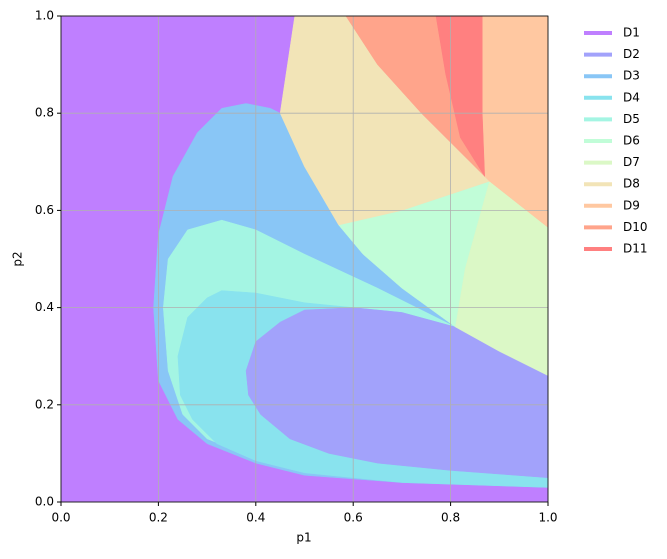 The height and width of the screenshot is (559, 667). I want to click on legend-label: D8, so click(631, 184).